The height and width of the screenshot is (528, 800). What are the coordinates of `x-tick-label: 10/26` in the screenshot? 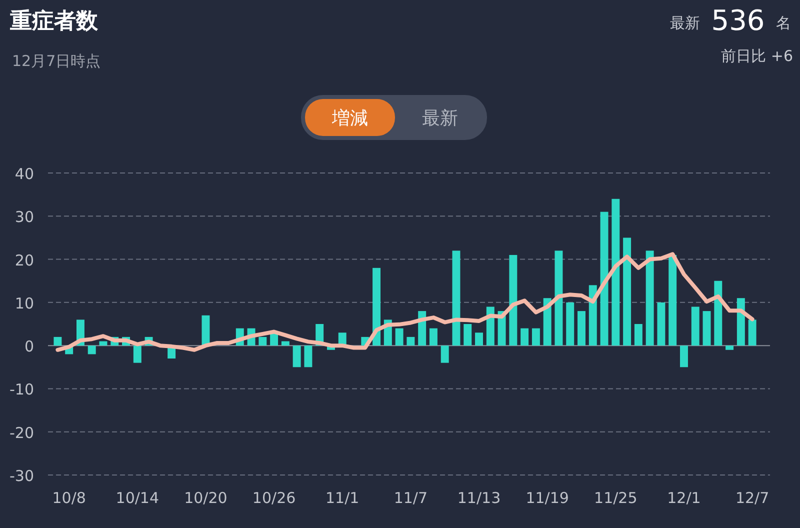 It's located at (274, 498).